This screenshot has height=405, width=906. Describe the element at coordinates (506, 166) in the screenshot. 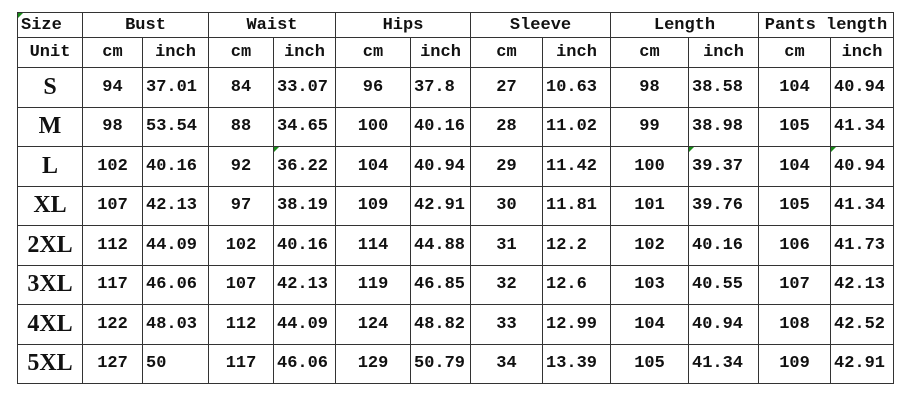

I see `cm-value-cell: 29` at that location.